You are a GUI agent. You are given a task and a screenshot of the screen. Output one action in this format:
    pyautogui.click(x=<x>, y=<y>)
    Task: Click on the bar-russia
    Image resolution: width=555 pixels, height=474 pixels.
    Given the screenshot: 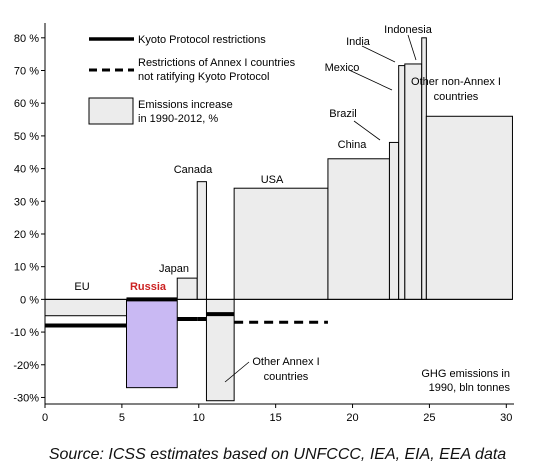 What is the action you would take?
    pyautogui.click(x=151, y=343)
    